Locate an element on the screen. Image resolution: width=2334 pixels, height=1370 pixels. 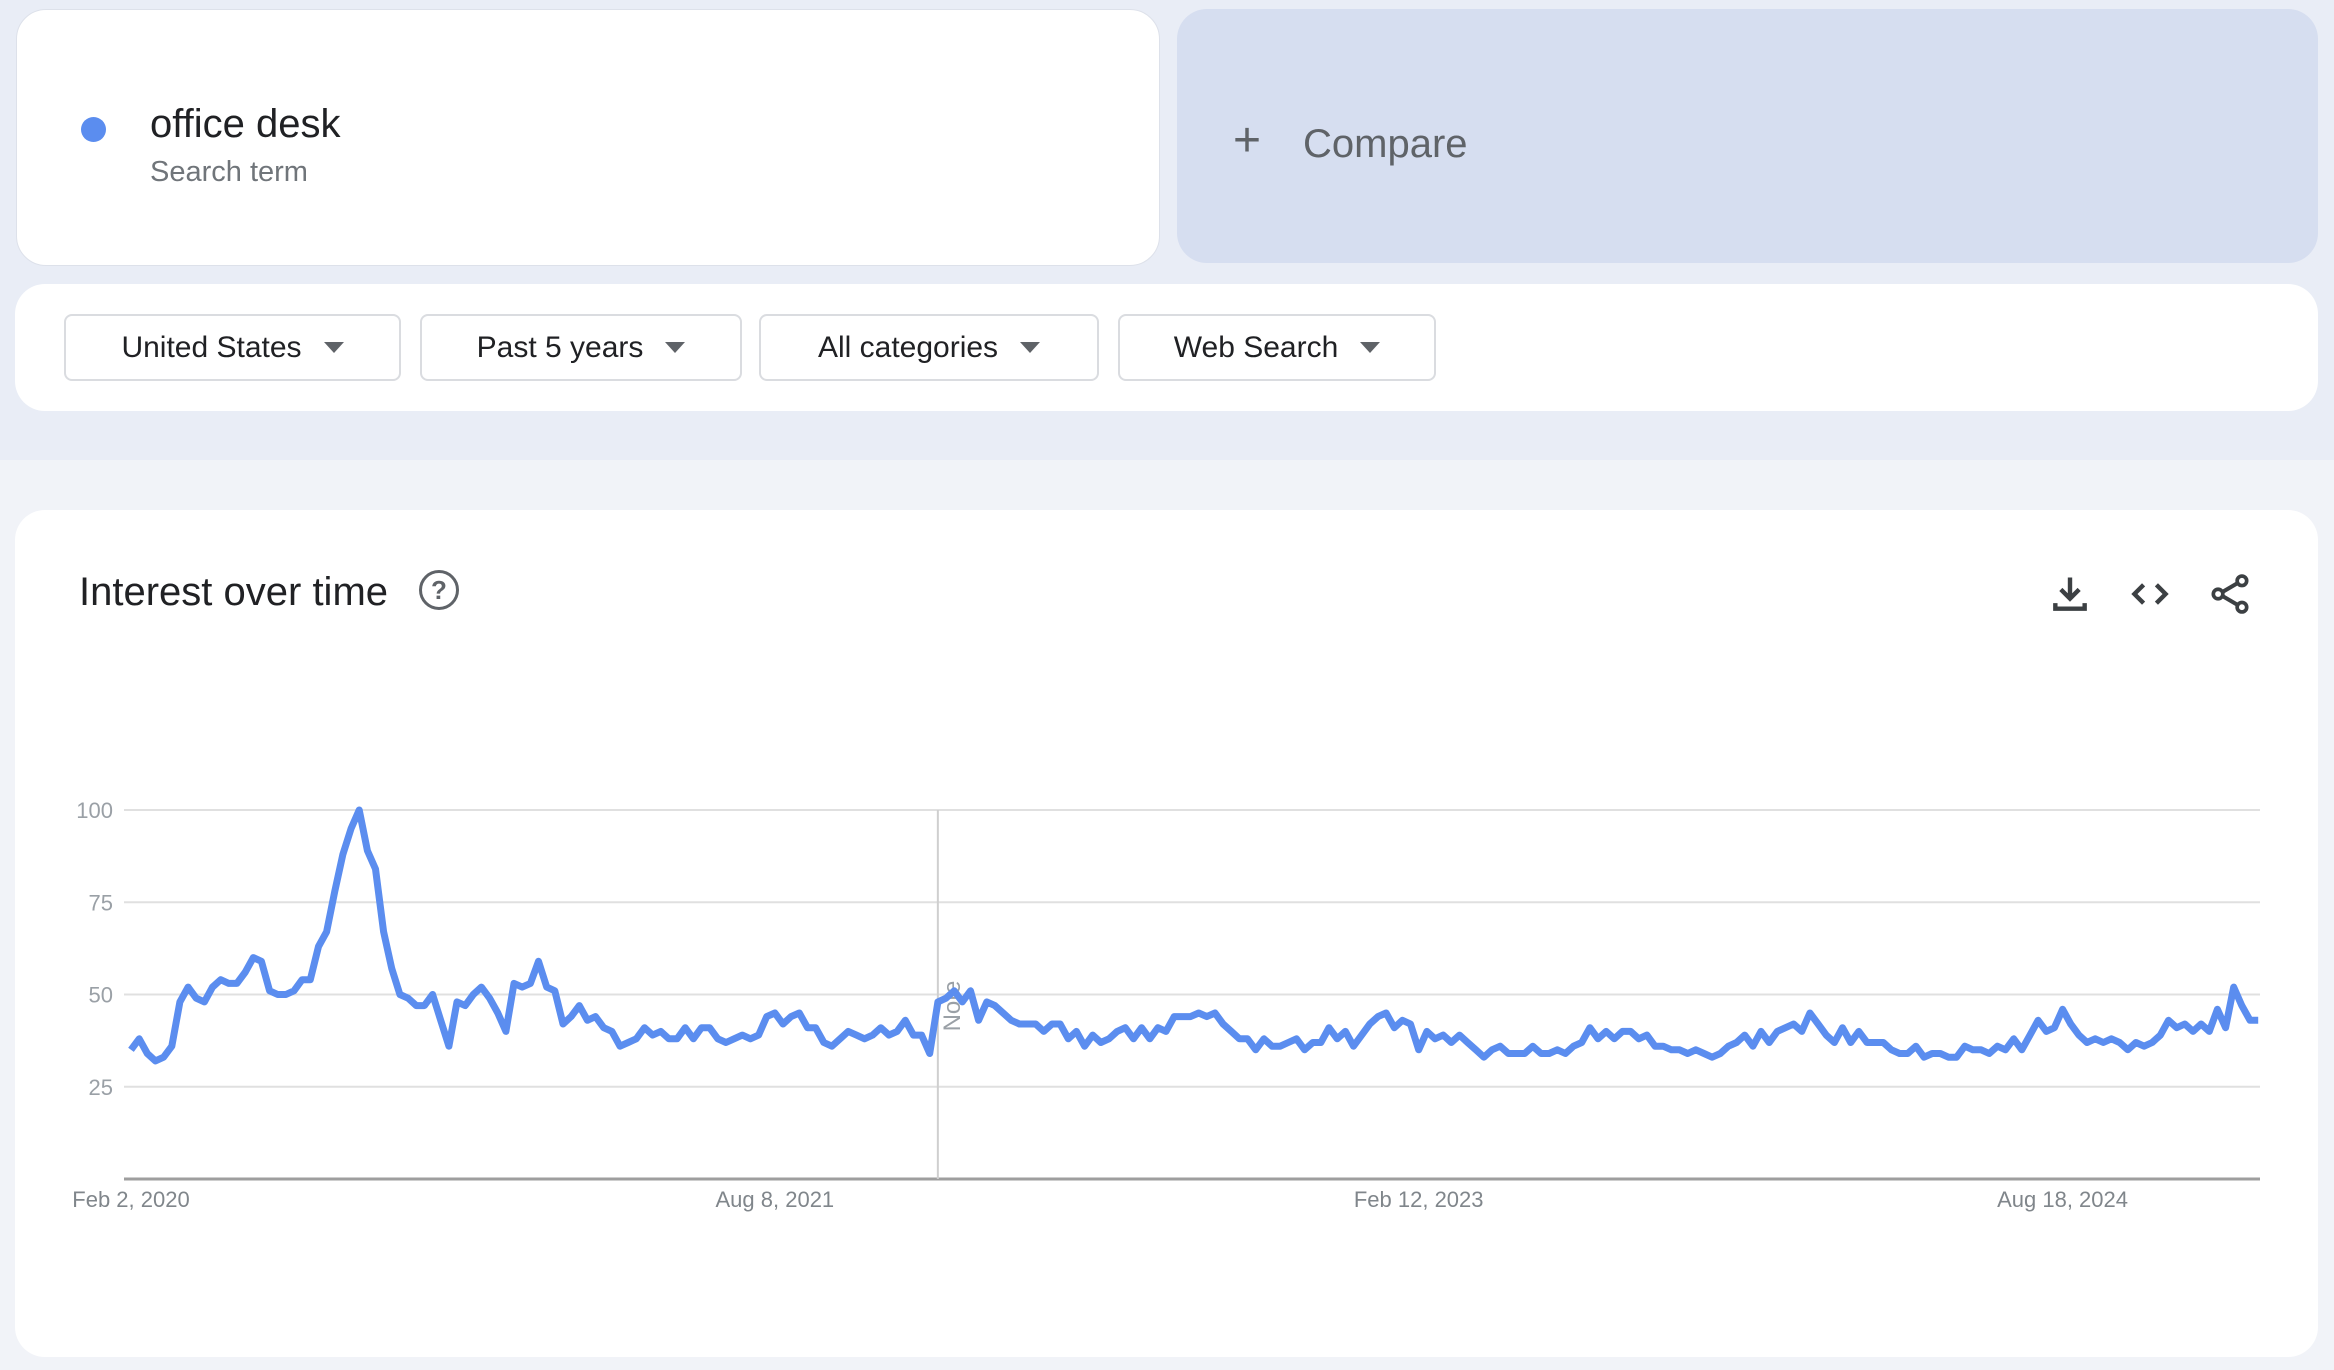
x-tick-label: Feb 2, 2020 is located at coordinates (130, 1199).